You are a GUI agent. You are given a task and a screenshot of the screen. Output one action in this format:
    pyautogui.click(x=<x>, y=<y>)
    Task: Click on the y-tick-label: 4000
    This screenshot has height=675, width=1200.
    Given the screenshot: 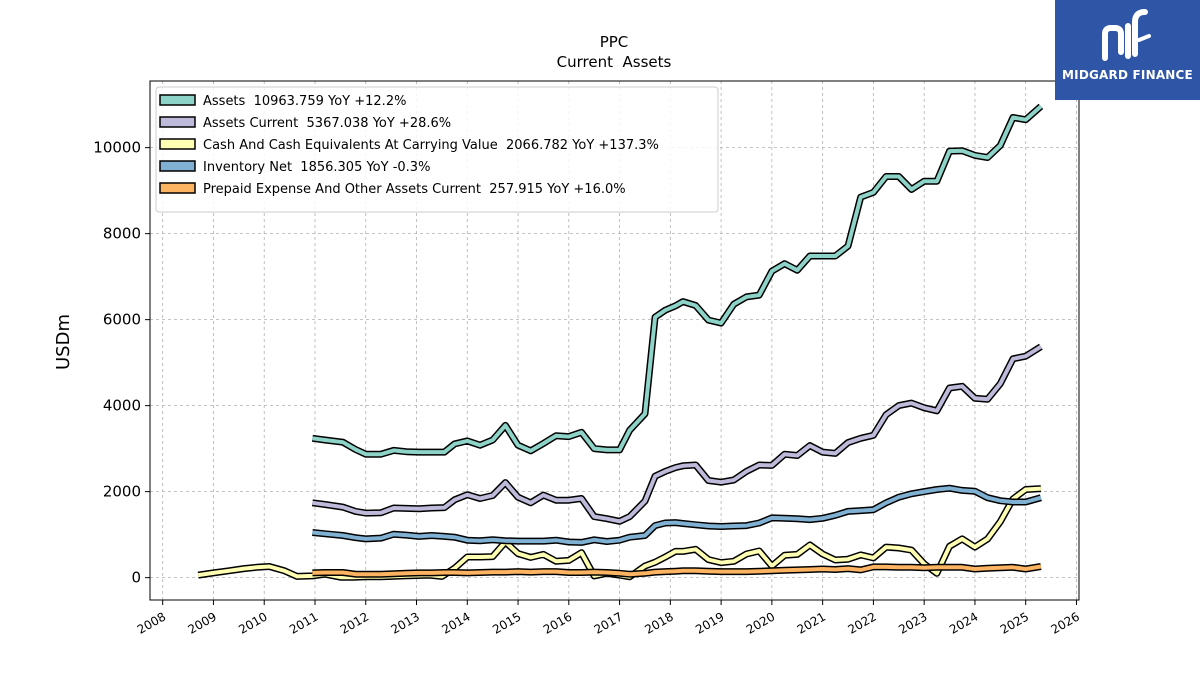 What is the action you would take?
    pyautogui.click(x=122, y=406)
    